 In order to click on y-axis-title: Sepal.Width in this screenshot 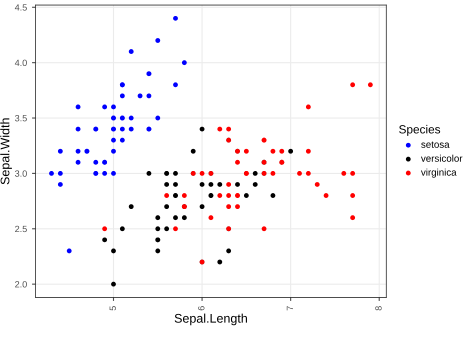, I will do `click(6, 151)`.